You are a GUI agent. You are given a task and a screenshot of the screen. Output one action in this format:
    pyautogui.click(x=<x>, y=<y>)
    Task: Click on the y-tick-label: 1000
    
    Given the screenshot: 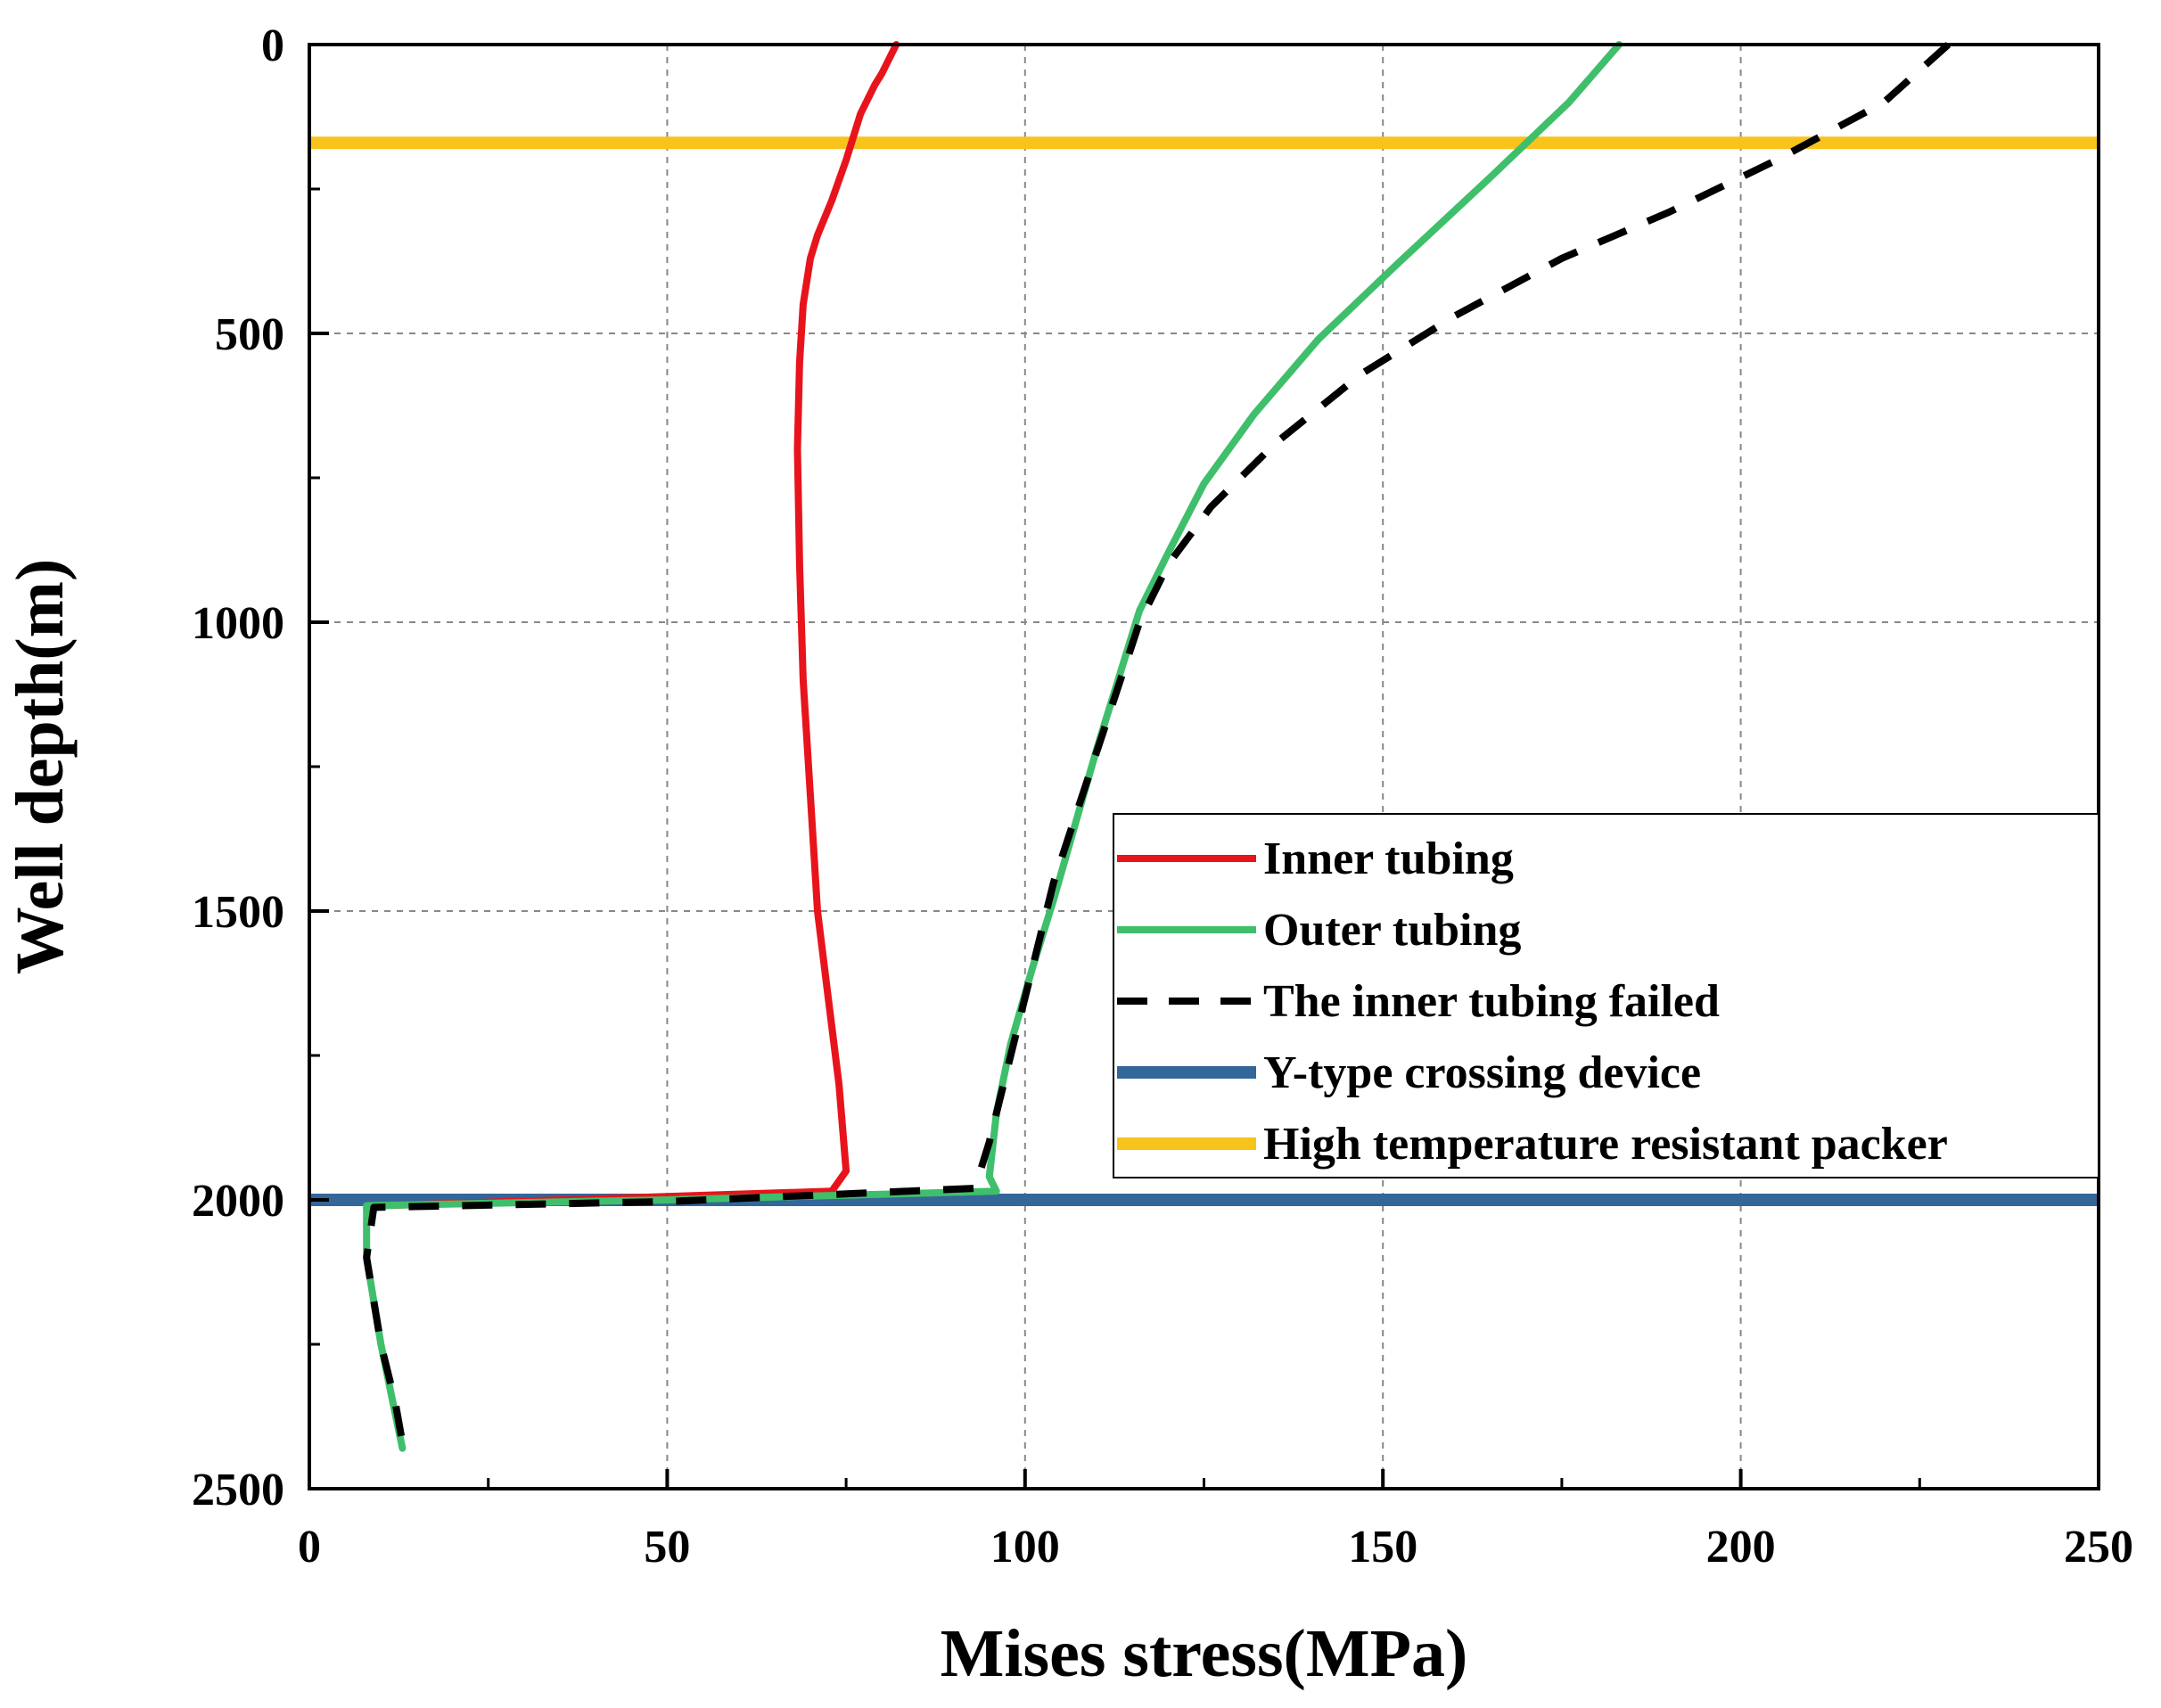 What is the action you would take?
    pyautogui.click(x=238, y=623)
    